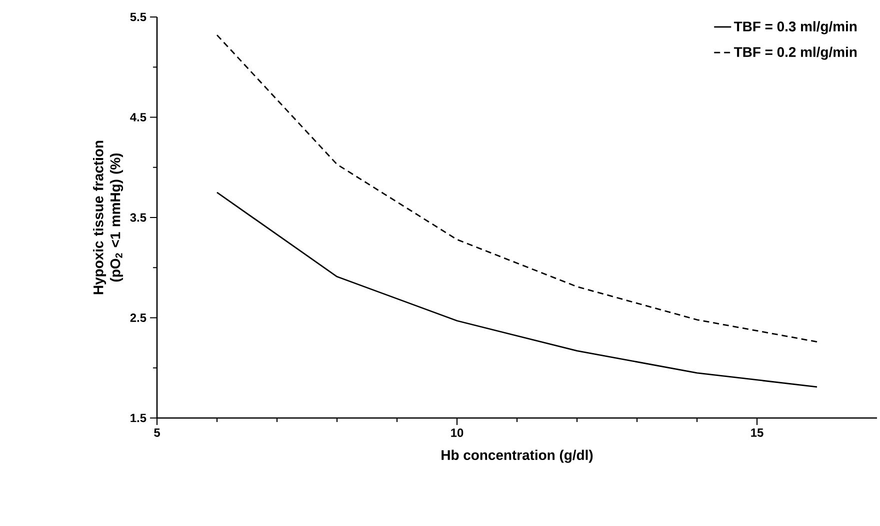 This screenshot has width=880, height=526. Describe the element at coordinates (457, 432) in the screenshot. I see `x-tick-label: 10` at that location.